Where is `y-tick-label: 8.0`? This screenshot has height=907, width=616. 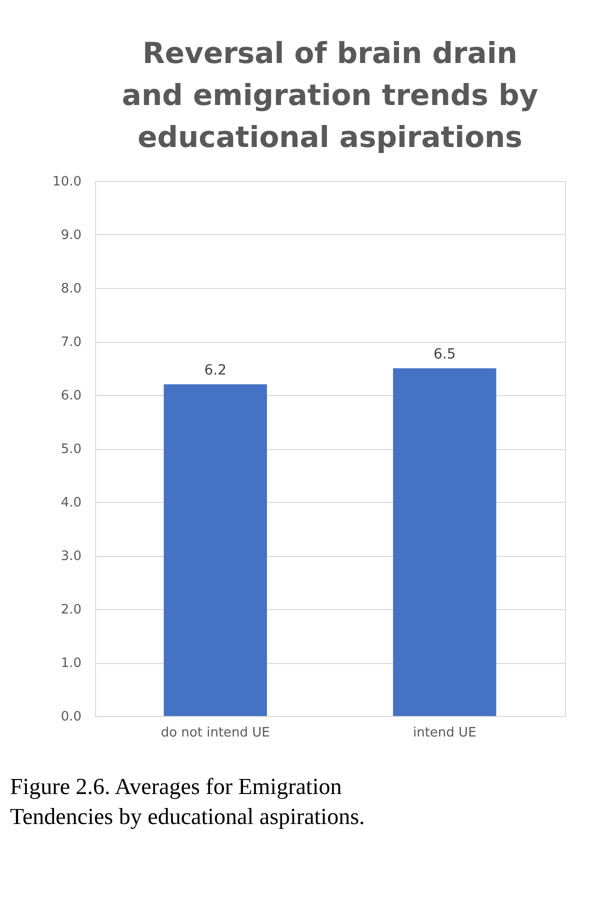 y-tick-label: 8.0 is located at coordinates (71, 289).